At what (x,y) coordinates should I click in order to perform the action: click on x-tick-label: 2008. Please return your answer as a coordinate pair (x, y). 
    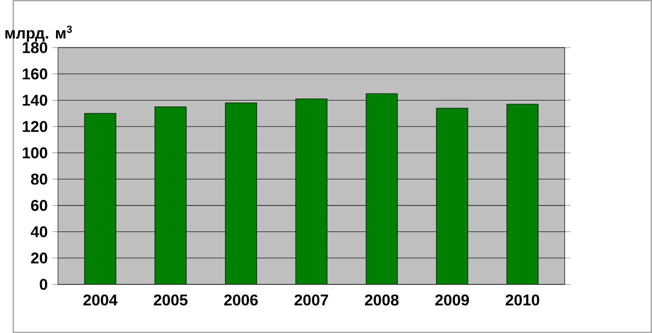
    Looking at the image, I should click on (381, 300).